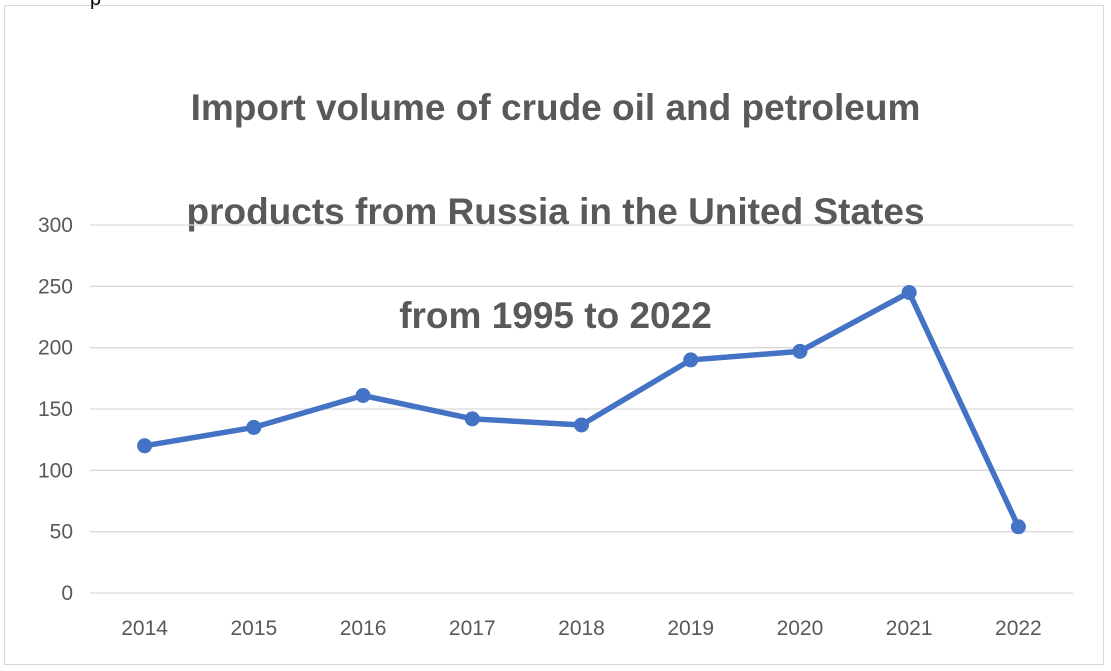 The width and height of the screenshot is (1111, 671). I want to click on y-tick-label: 50, so click(61, 532).